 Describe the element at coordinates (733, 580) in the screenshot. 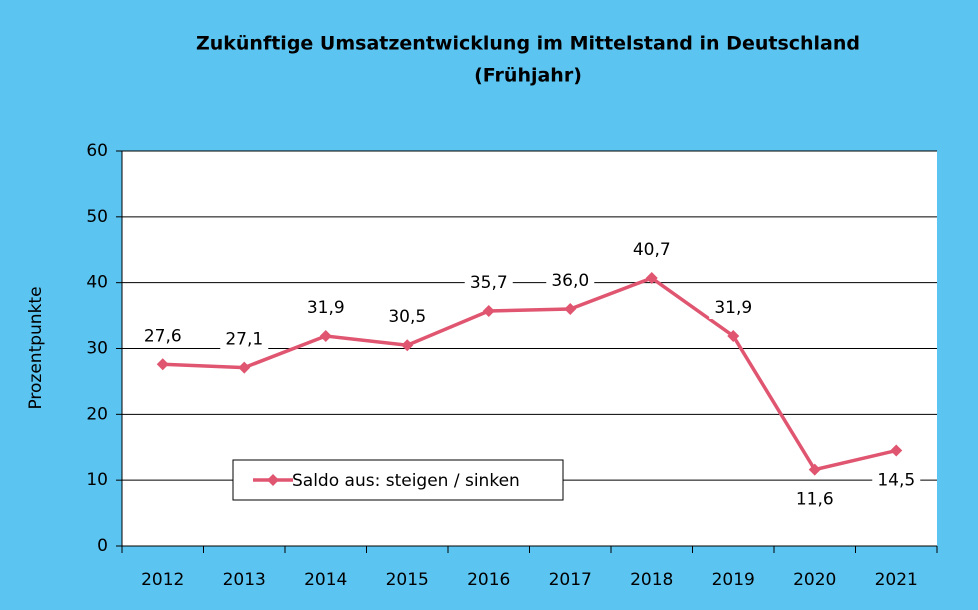

I see `x-tick-label: 2019` at that location.